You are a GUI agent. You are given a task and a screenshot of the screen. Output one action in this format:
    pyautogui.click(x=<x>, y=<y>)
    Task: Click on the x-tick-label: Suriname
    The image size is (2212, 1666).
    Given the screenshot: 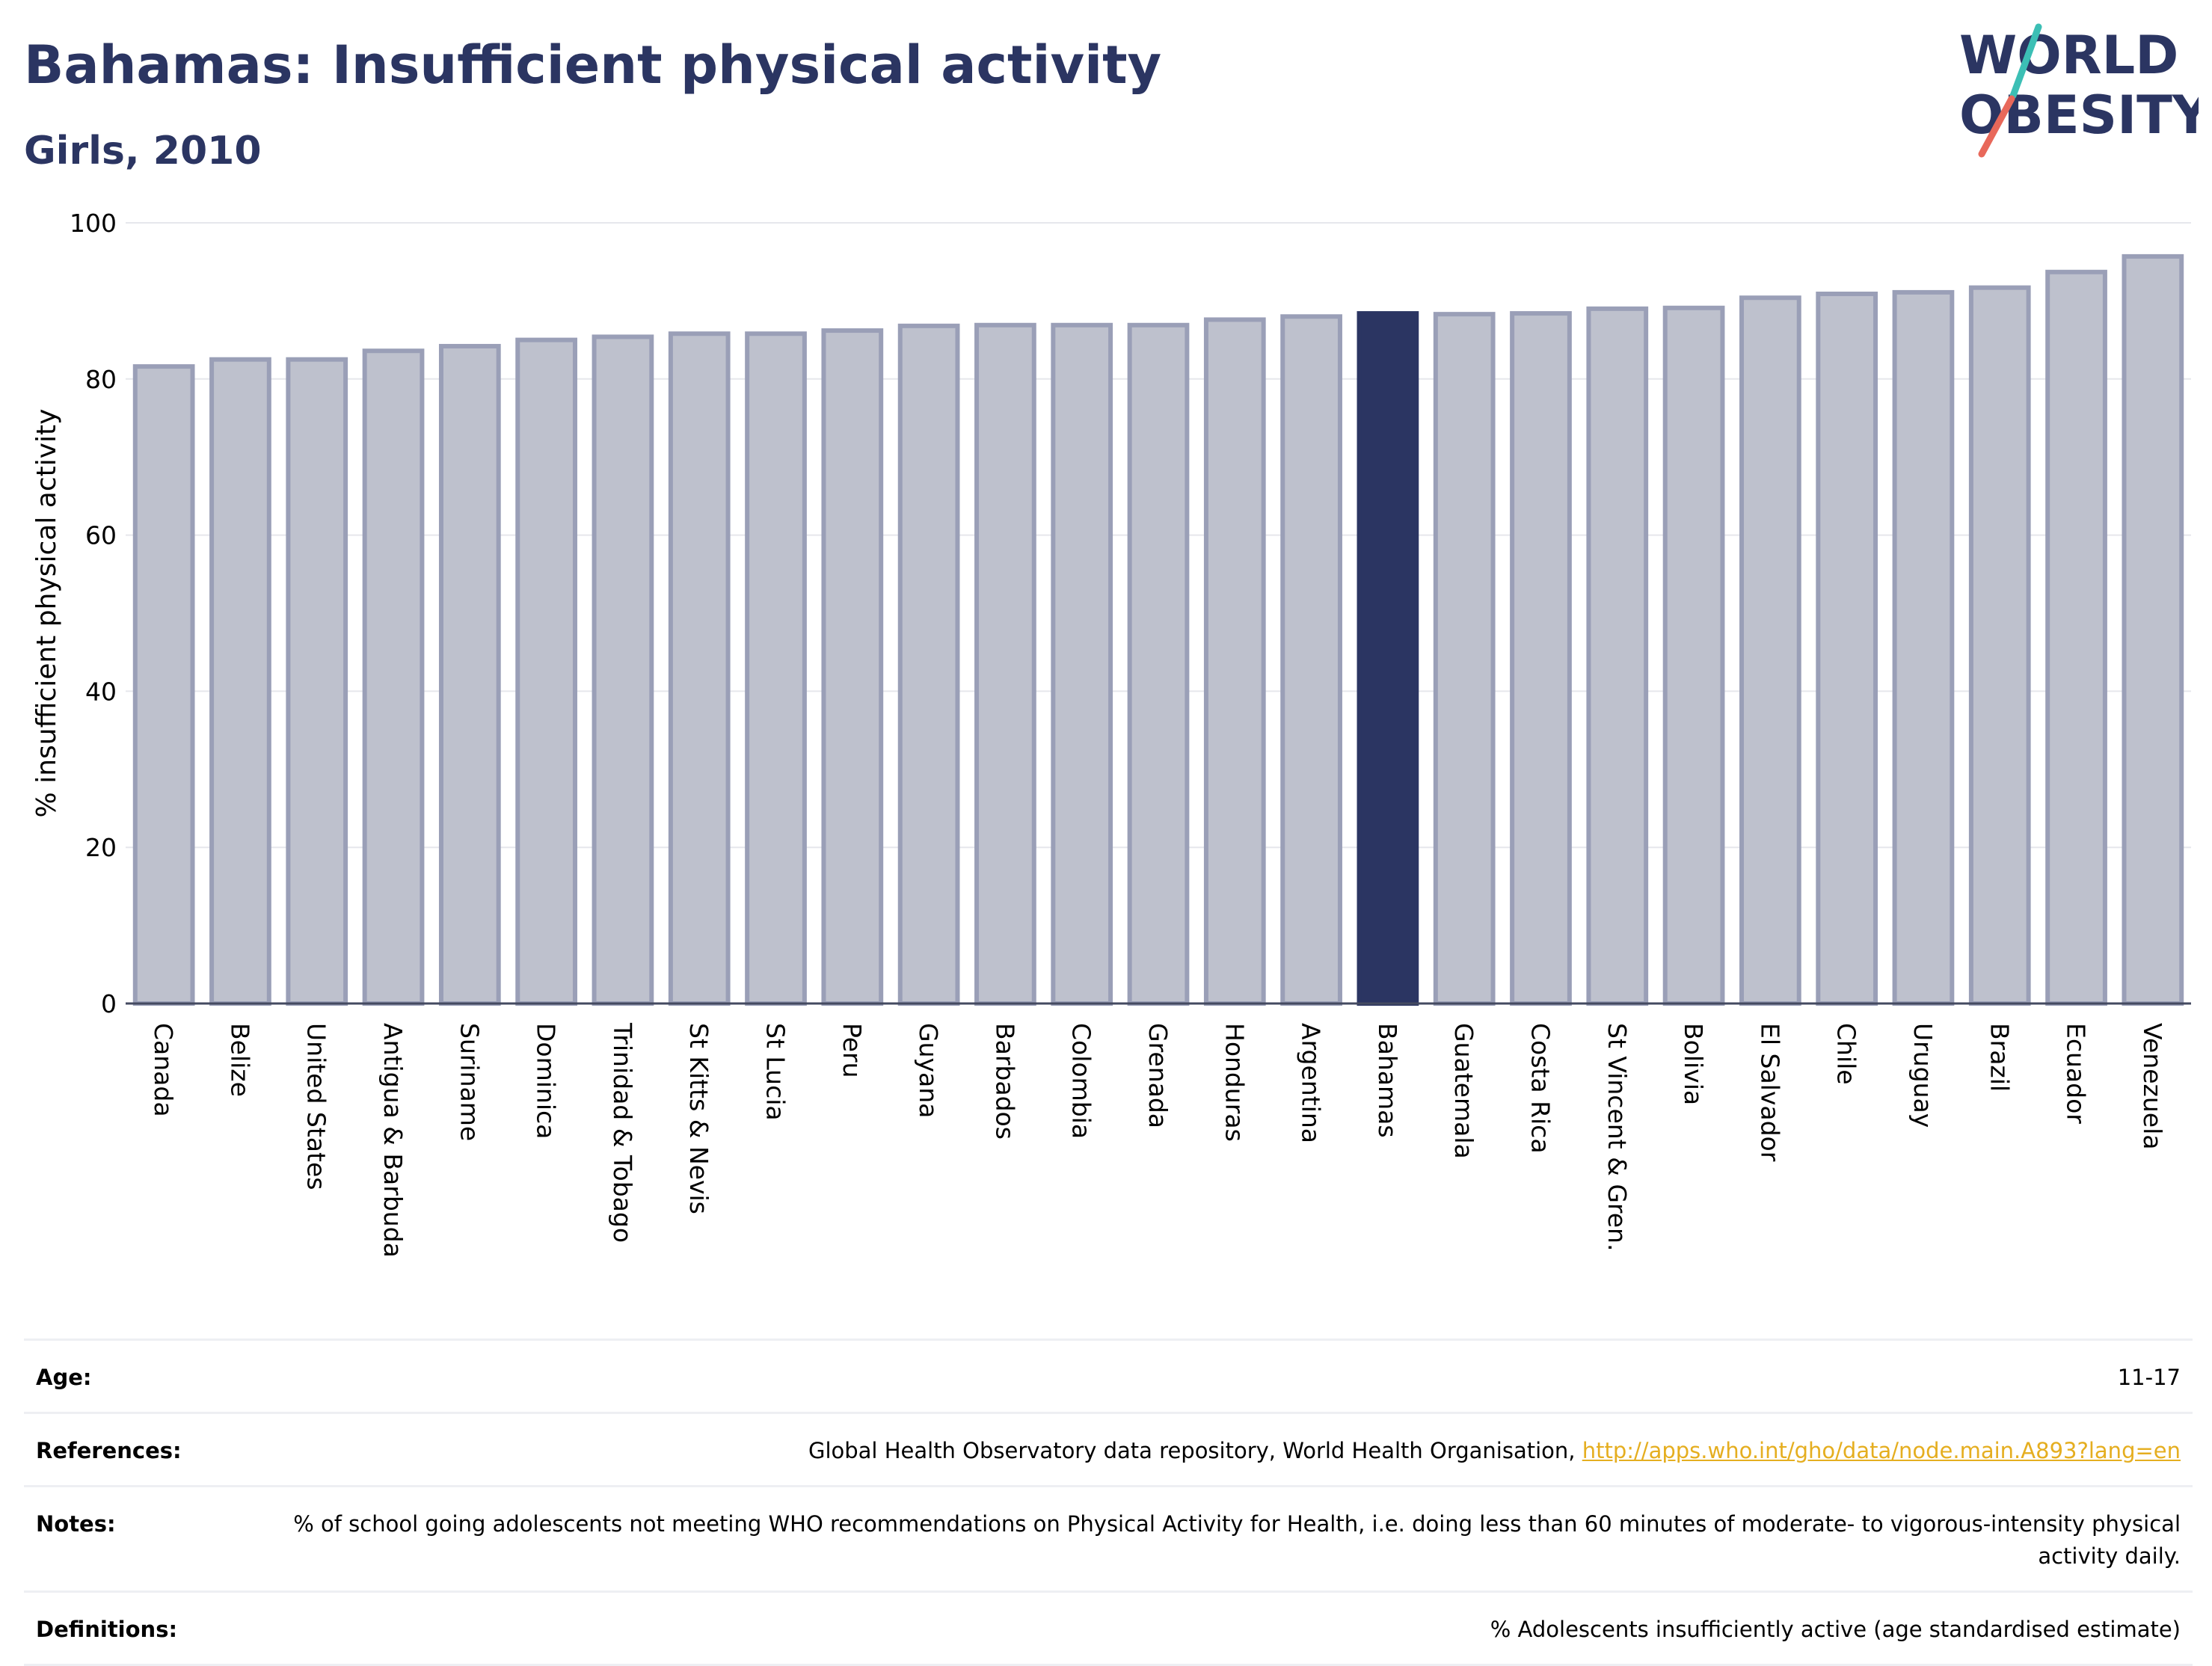 What is the action you would take?
    pyautogui.click(x=469, y=1082)
    